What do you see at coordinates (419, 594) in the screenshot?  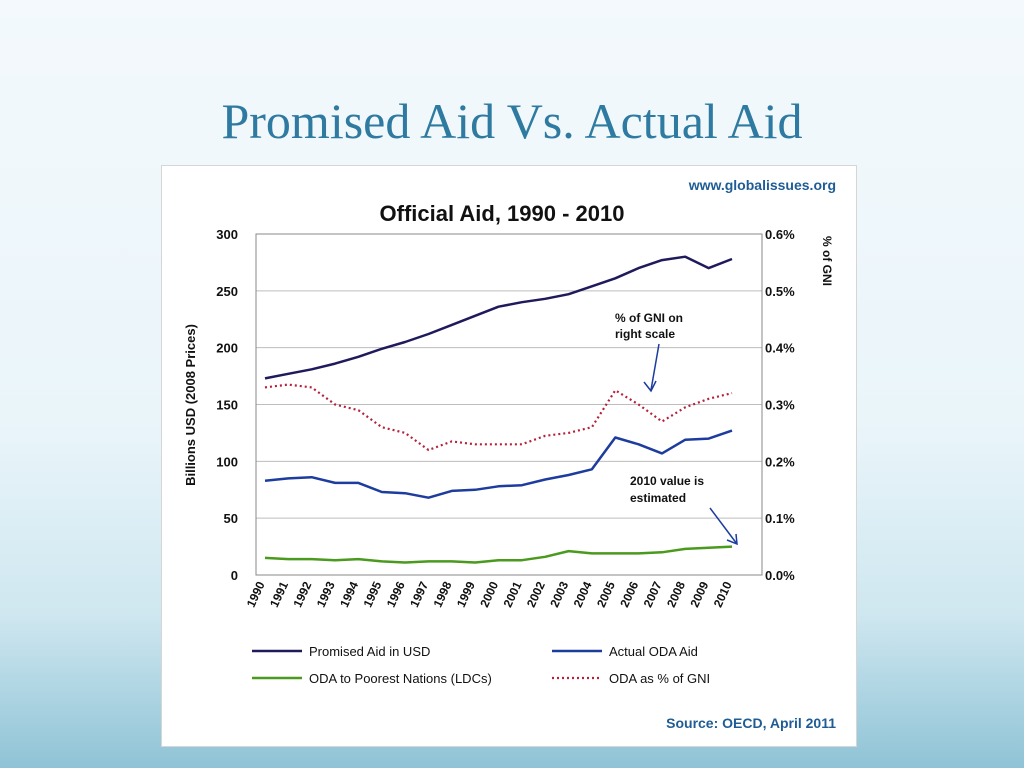 I see `x-tick-label: 1997` at bounding box center [419, 594].